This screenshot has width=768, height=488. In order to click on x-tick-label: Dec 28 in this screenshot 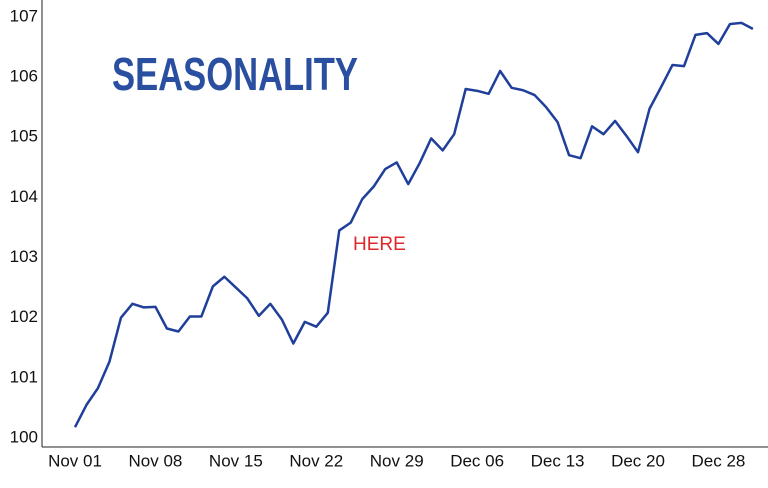, I will do `click(719, 460)`.